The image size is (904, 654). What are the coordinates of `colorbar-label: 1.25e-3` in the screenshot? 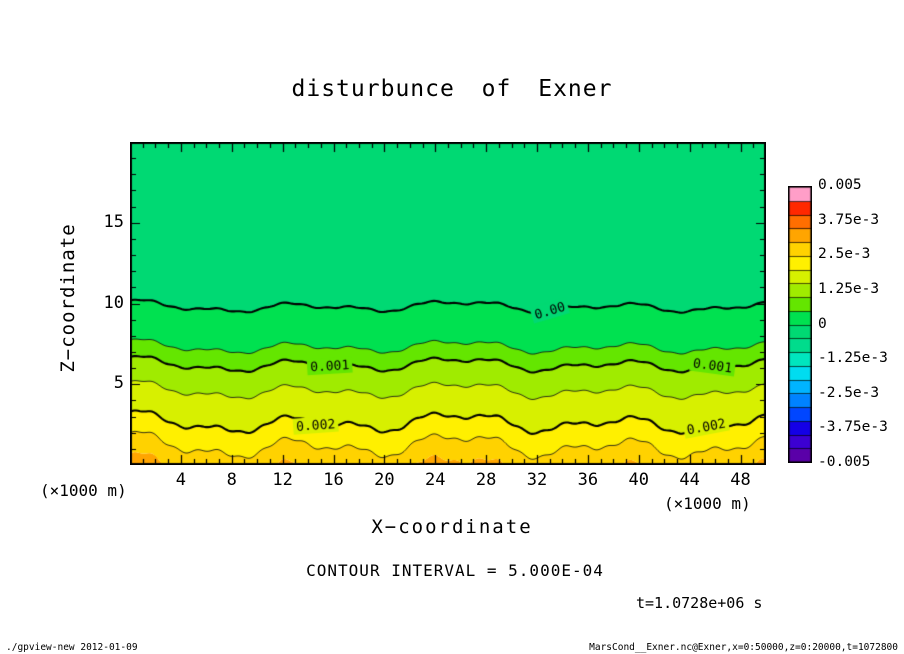 It's located at (849, 288).